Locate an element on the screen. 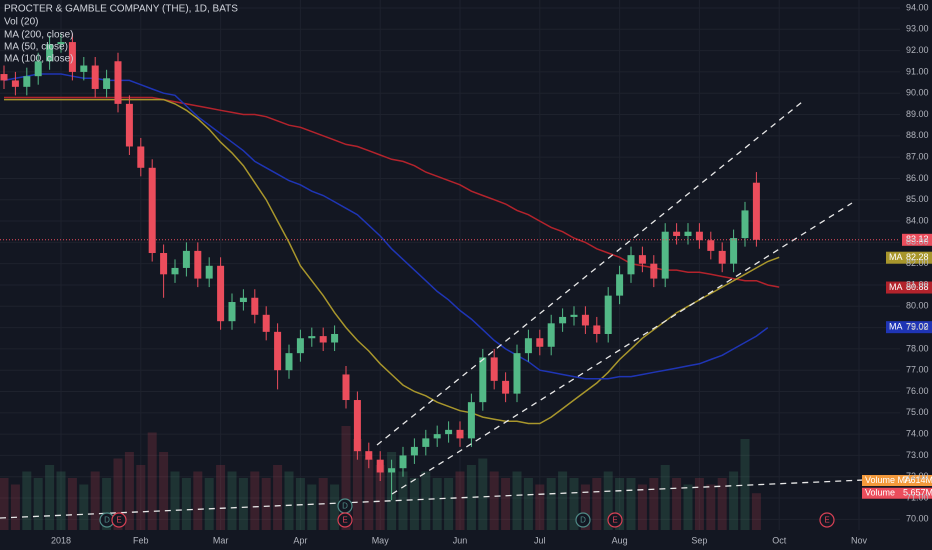 The image size is (932, 550). ma-label-value: 80.88 is located at coordinates (917, 287).